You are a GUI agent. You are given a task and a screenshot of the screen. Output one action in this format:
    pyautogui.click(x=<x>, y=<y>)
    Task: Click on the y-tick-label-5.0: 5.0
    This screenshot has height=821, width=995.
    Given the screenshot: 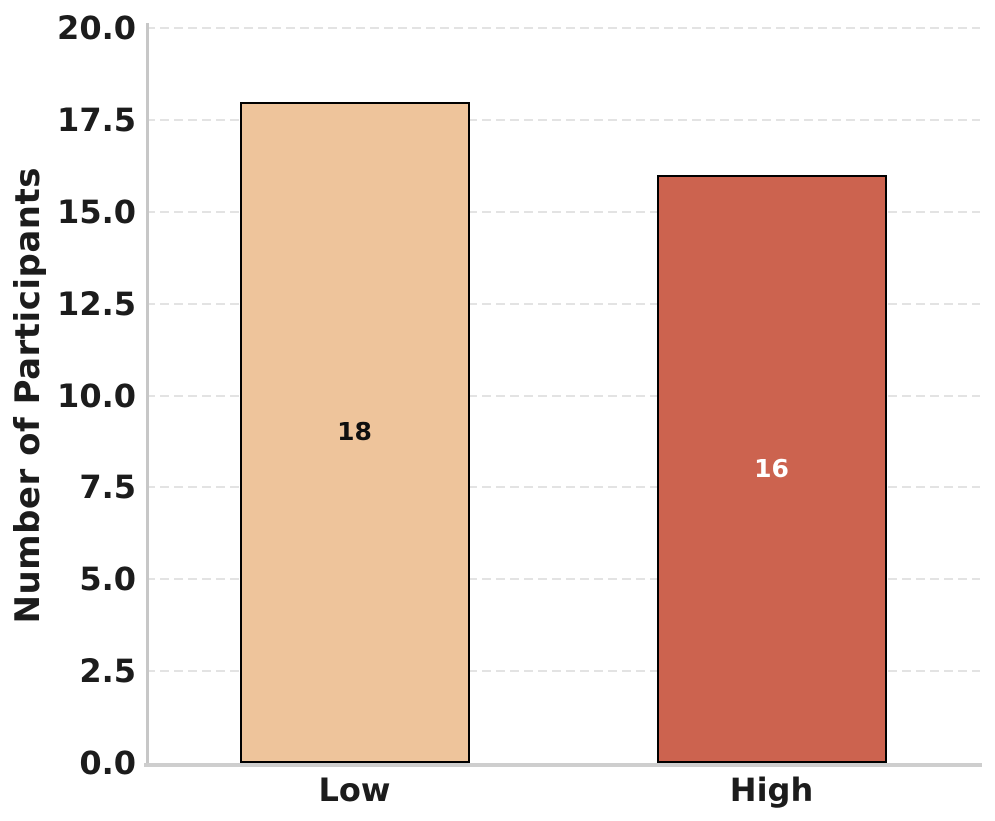 What is the action you would take?
    pyautogui.click(x=107, y=579)
    